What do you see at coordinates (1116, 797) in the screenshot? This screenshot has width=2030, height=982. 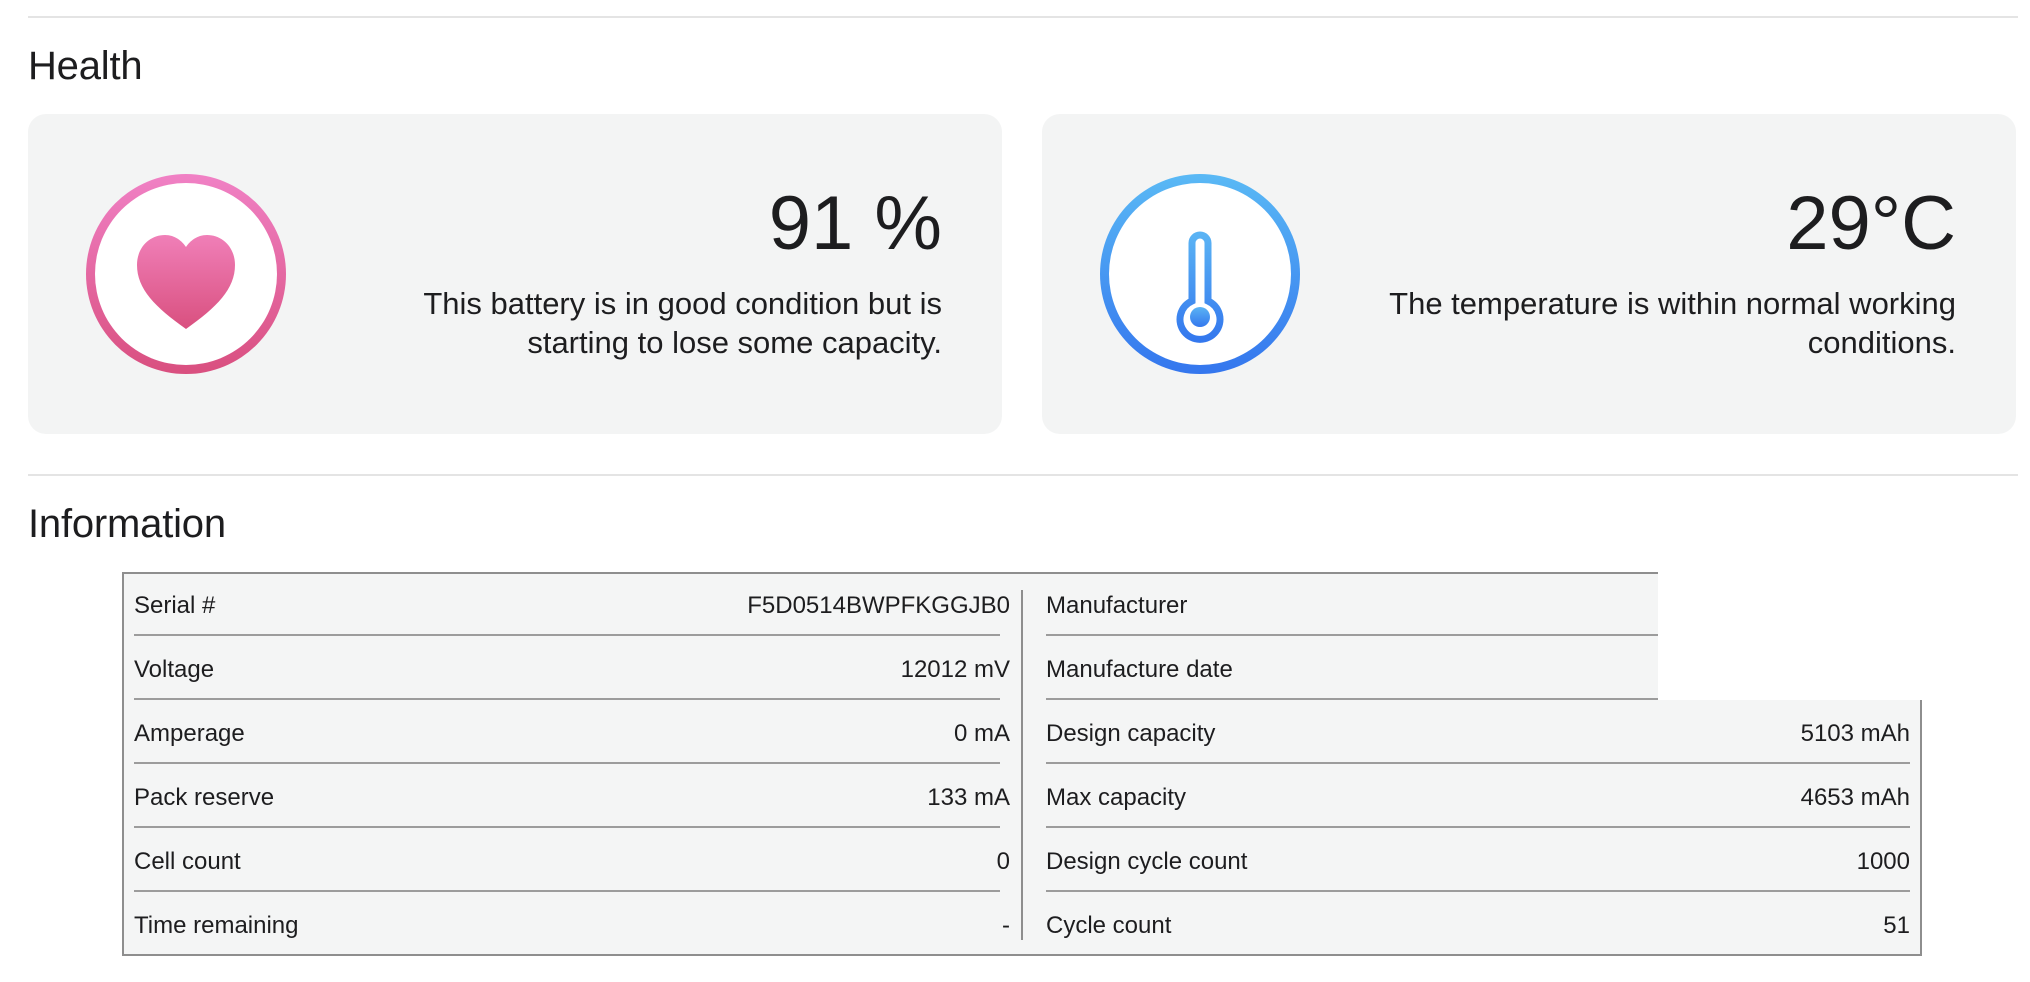 I see `max-capacity-label: Max capacity` at bounding box center [1116, 797].